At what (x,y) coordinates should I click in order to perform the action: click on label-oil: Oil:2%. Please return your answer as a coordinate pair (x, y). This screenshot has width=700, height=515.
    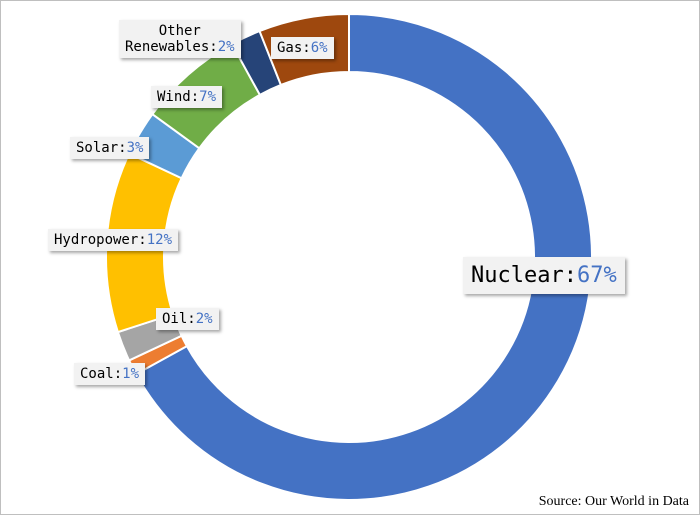
    Looking at the image, I should click on (187, 319).